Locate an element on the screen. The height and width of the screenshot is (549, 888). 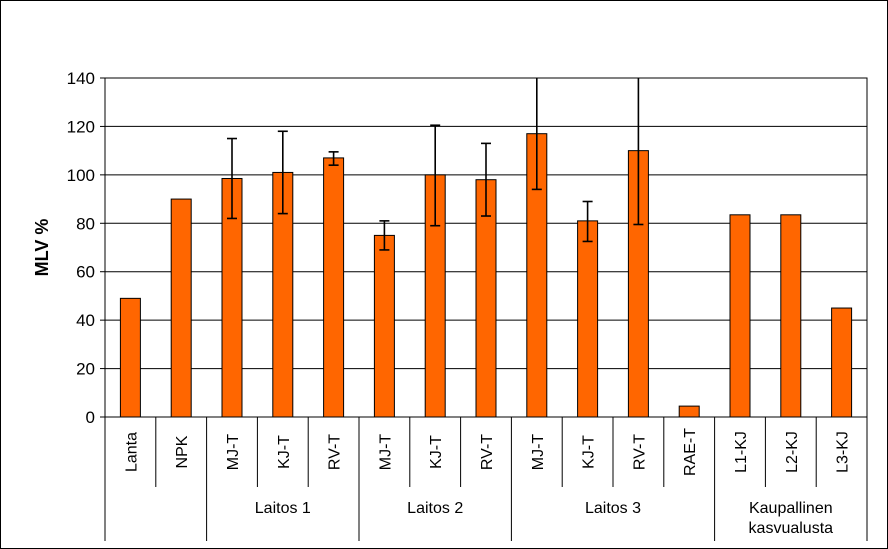
category-label: Lanta is located at coordinates (131, 452).